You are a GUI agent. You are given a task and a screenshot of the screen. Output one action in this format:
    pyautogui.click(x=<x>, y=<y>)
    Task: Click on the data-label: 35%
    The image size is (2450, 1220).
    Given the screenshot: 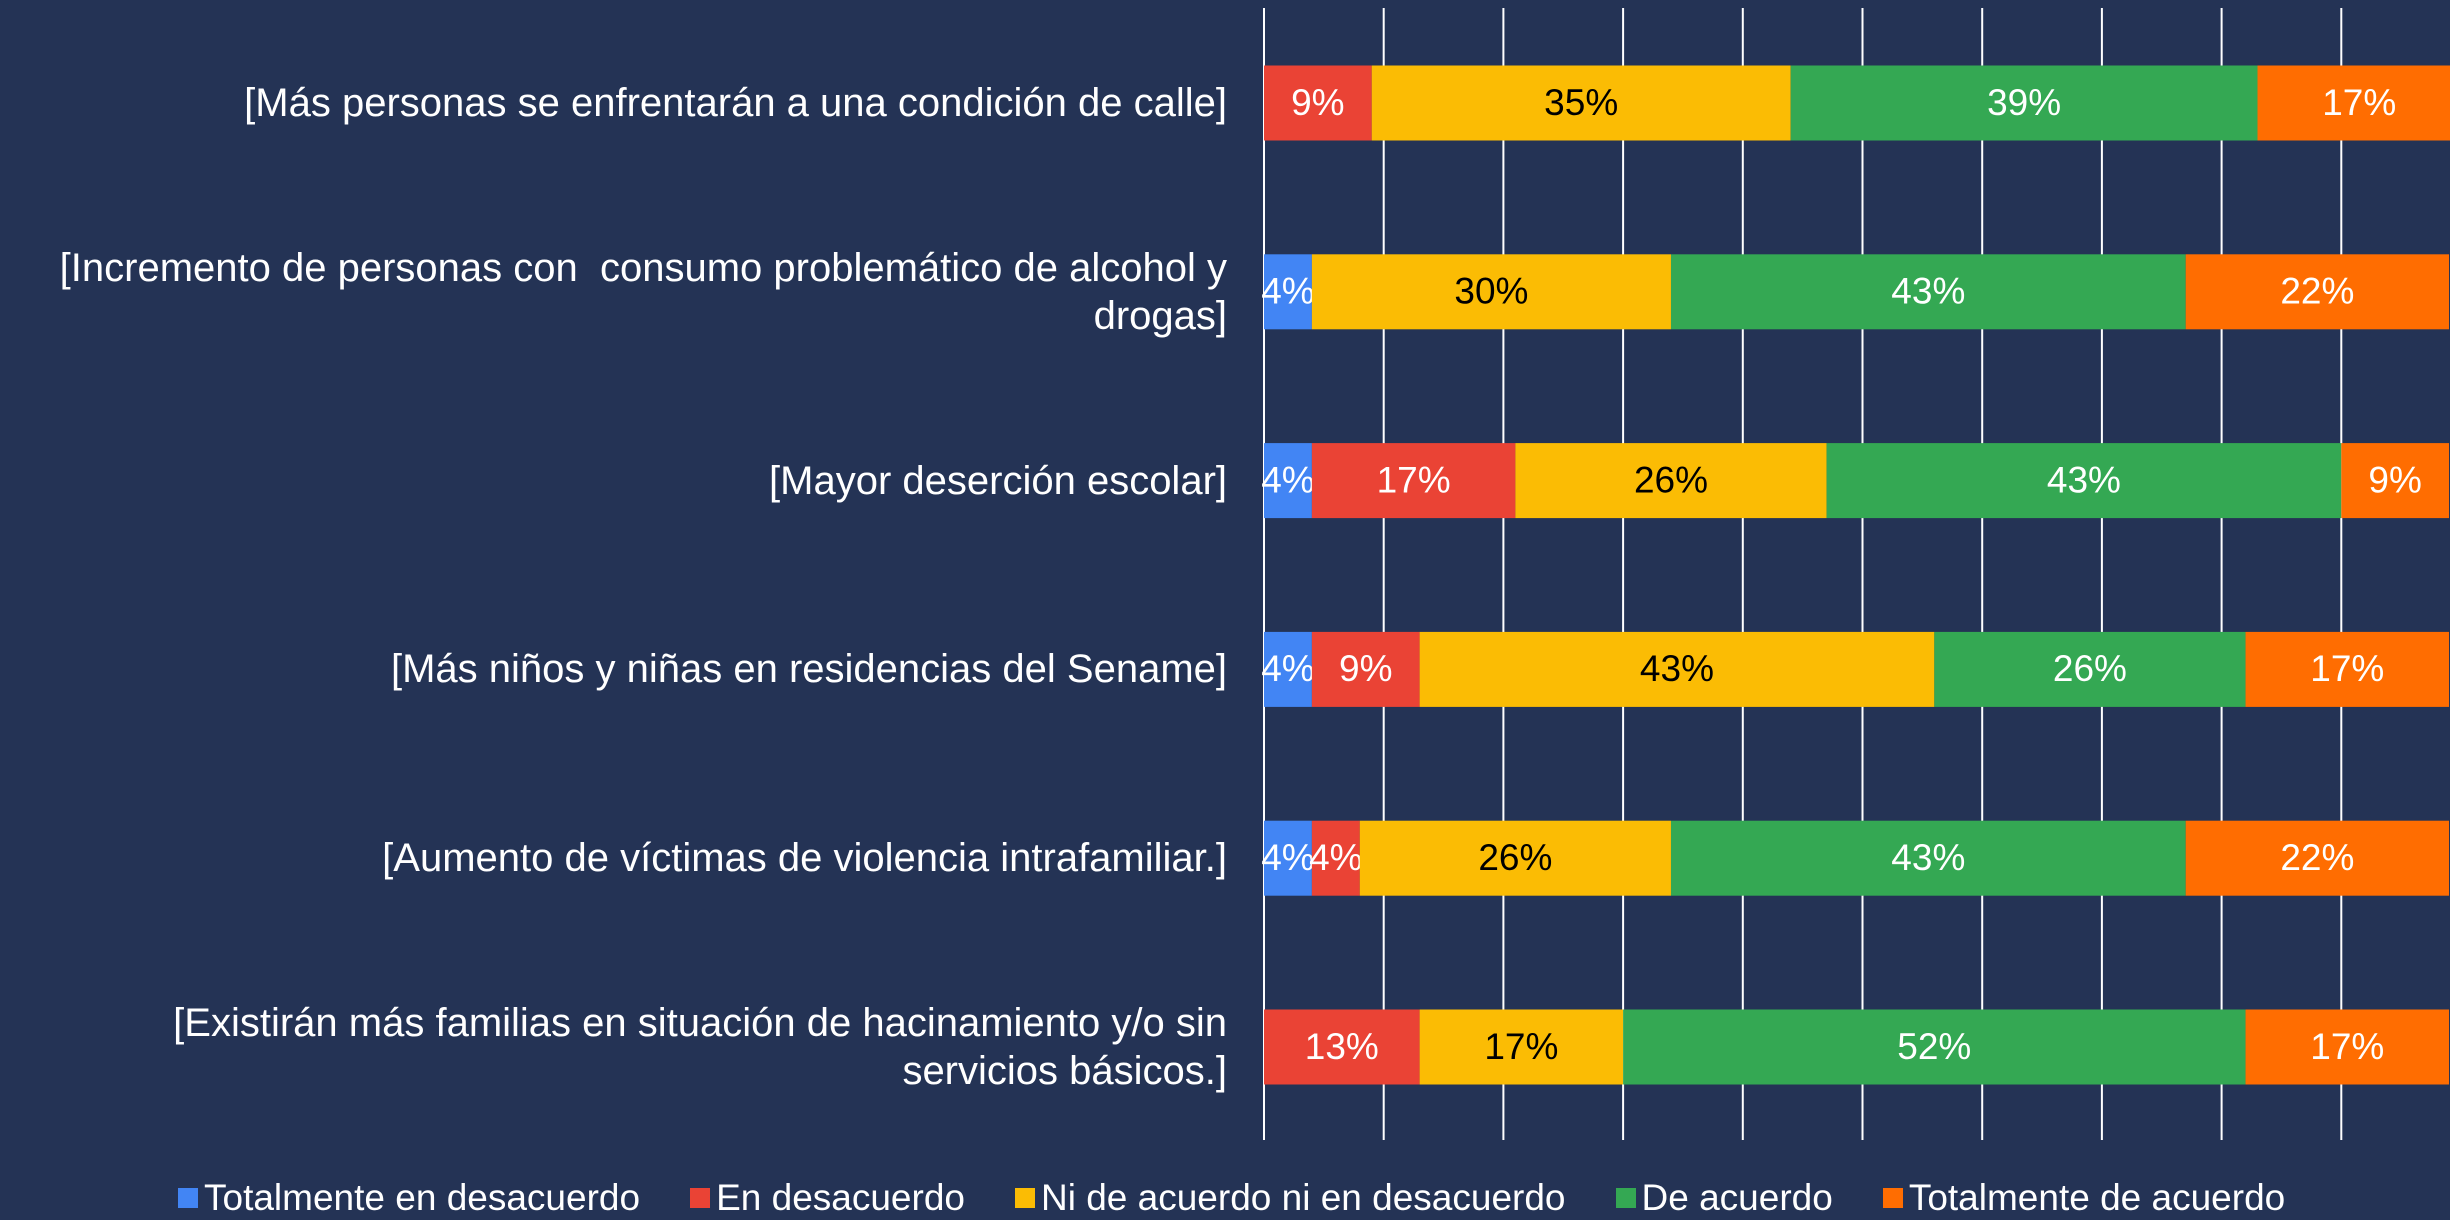 What is the action you would take?
    pyautogui.click(x=1581, y=102)
    